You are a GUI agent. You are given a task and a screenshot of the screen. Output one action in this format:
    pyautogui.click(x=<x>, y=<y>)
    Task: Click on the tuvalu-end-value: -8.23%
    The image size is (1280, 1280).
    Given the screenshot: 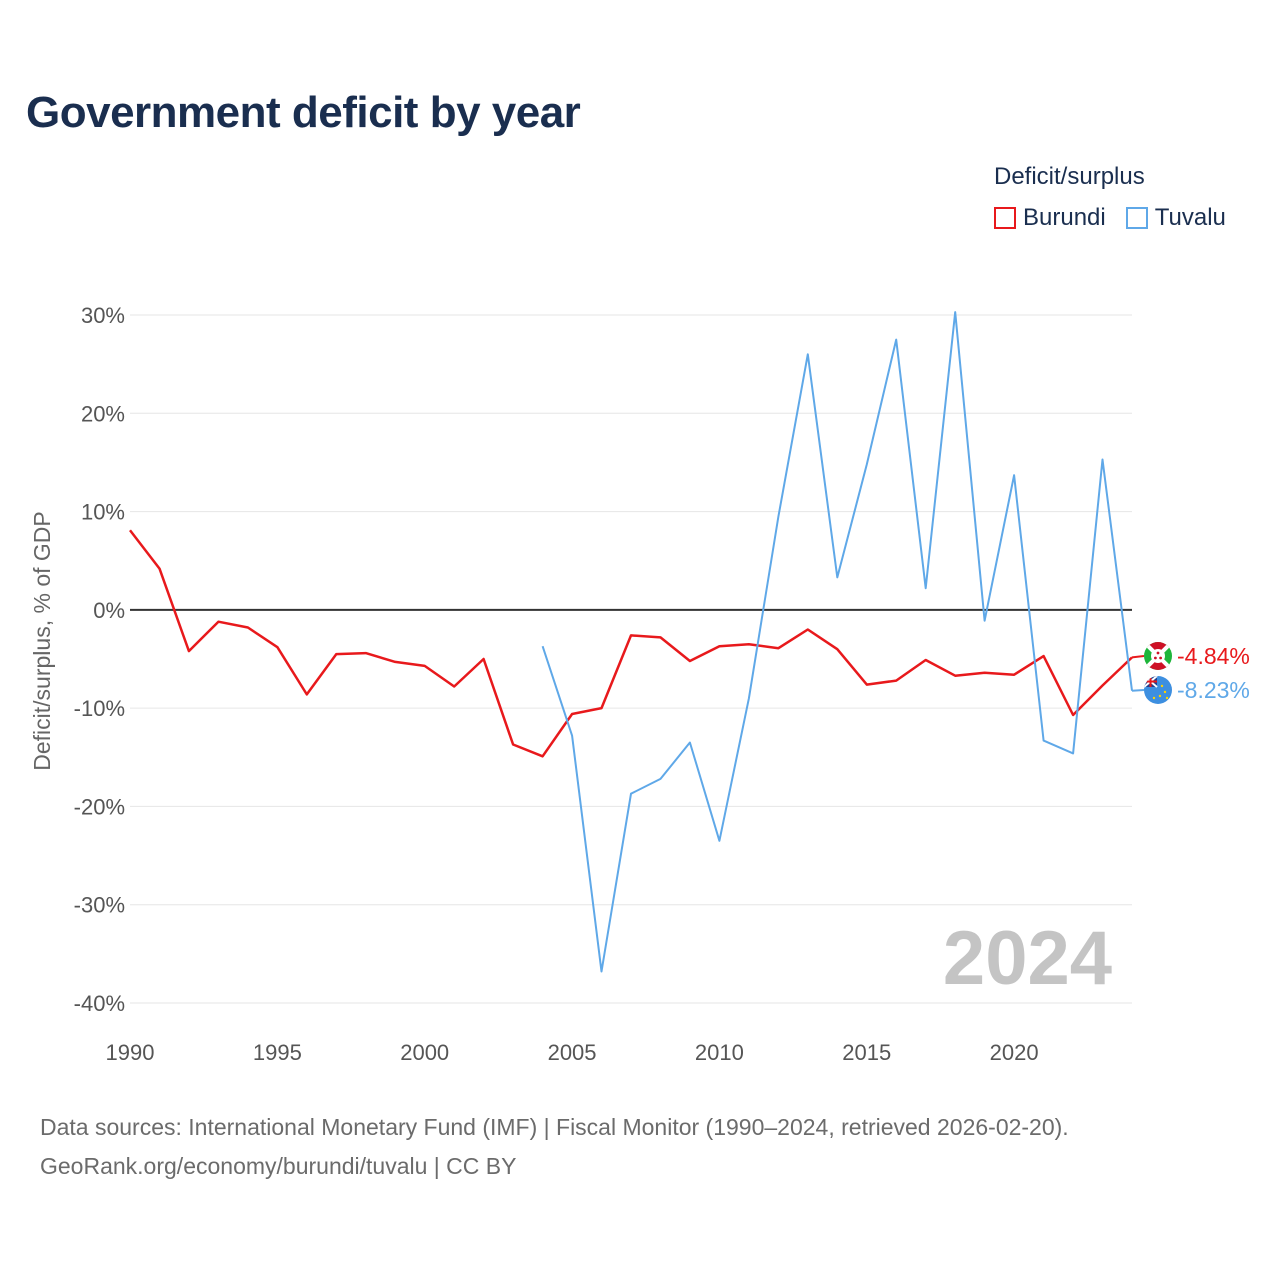 What is the action you would take?
    pyautogui.click(x=1213, y=690)
    